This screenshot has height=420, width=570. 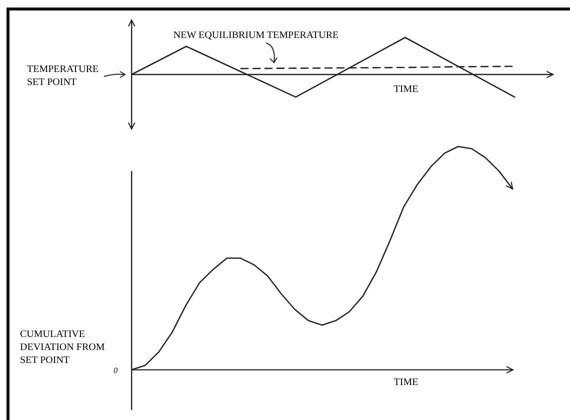 I want to click on y-axis-title: CUMULATIVE DEVIATION FROM SET POINT, so click(x=62, y=347).